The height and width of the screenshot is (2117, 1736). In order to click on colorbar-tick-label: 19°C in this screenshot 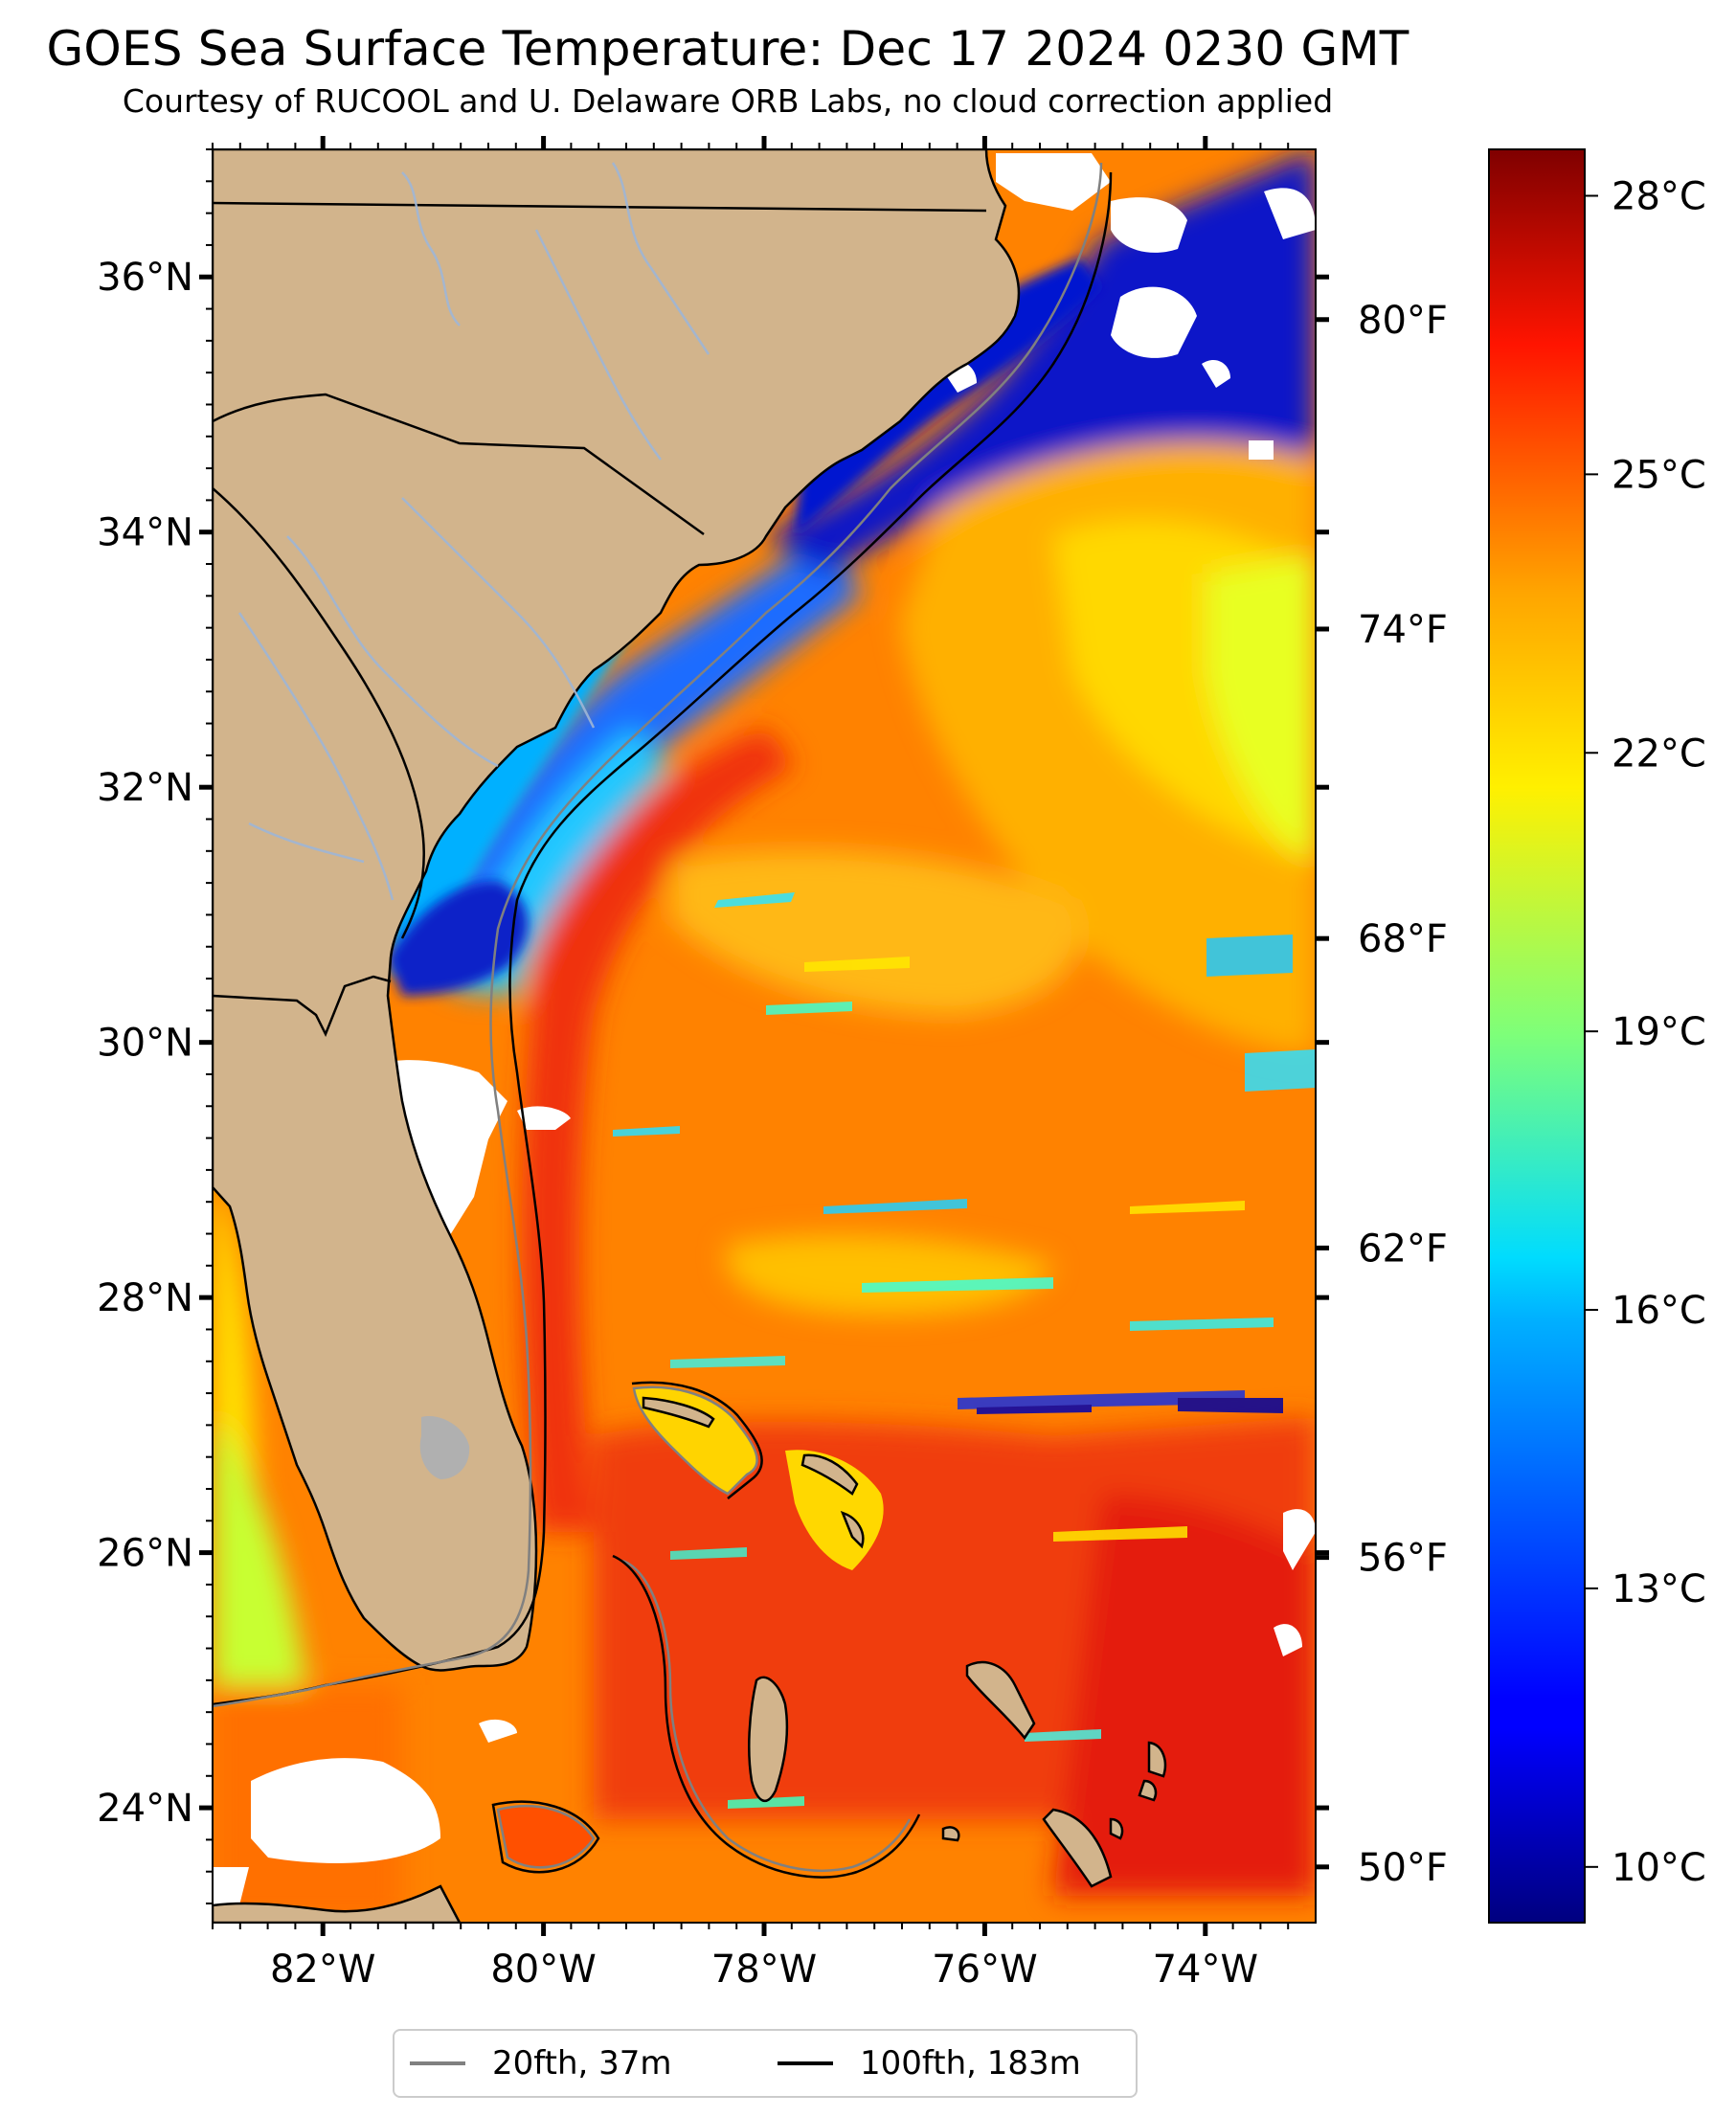, I will do `click(1659, 1032)`.